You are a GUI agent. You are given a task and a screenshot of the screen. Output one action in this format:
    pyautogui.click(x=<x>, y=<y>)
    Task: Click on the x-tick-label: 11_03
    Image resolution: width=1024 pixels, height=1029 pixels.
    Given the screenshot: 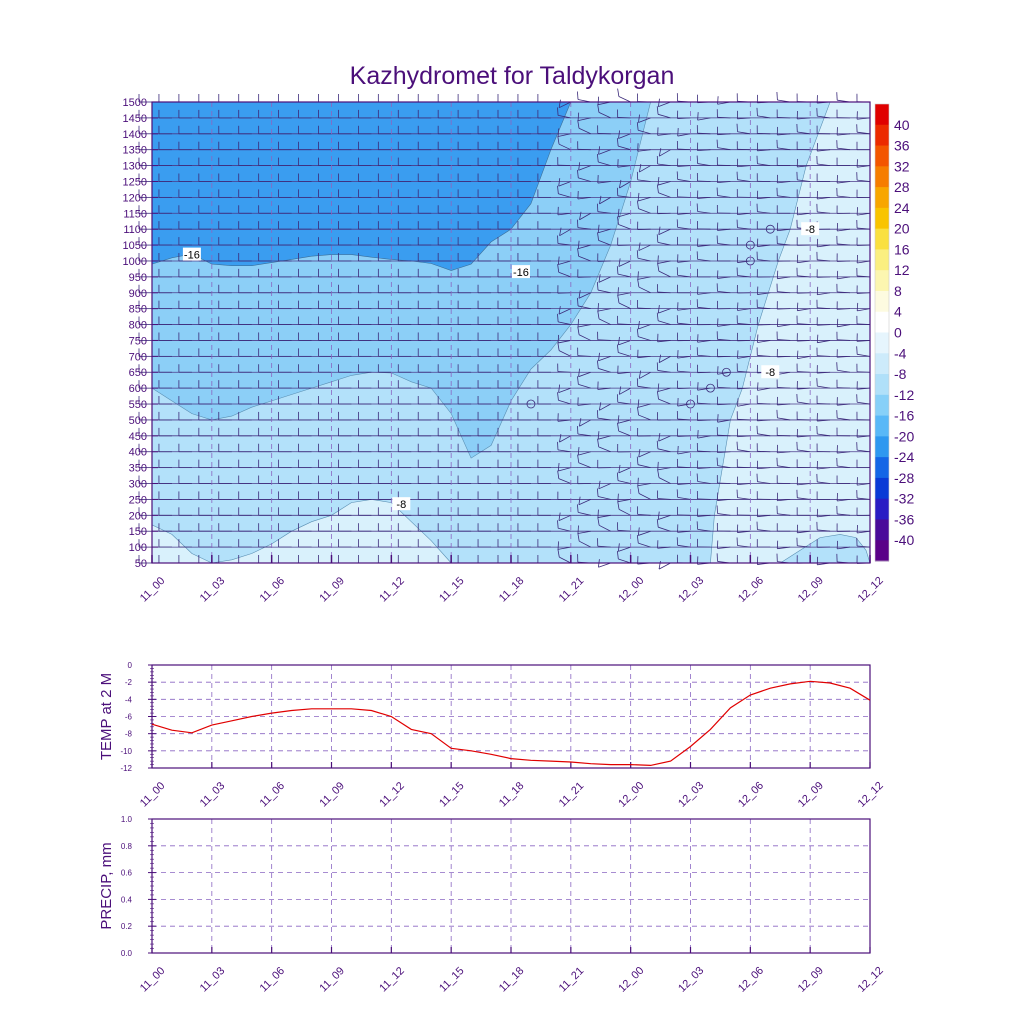 What is the action you would take?
    pyautogui.click(x=213, y=795)
    